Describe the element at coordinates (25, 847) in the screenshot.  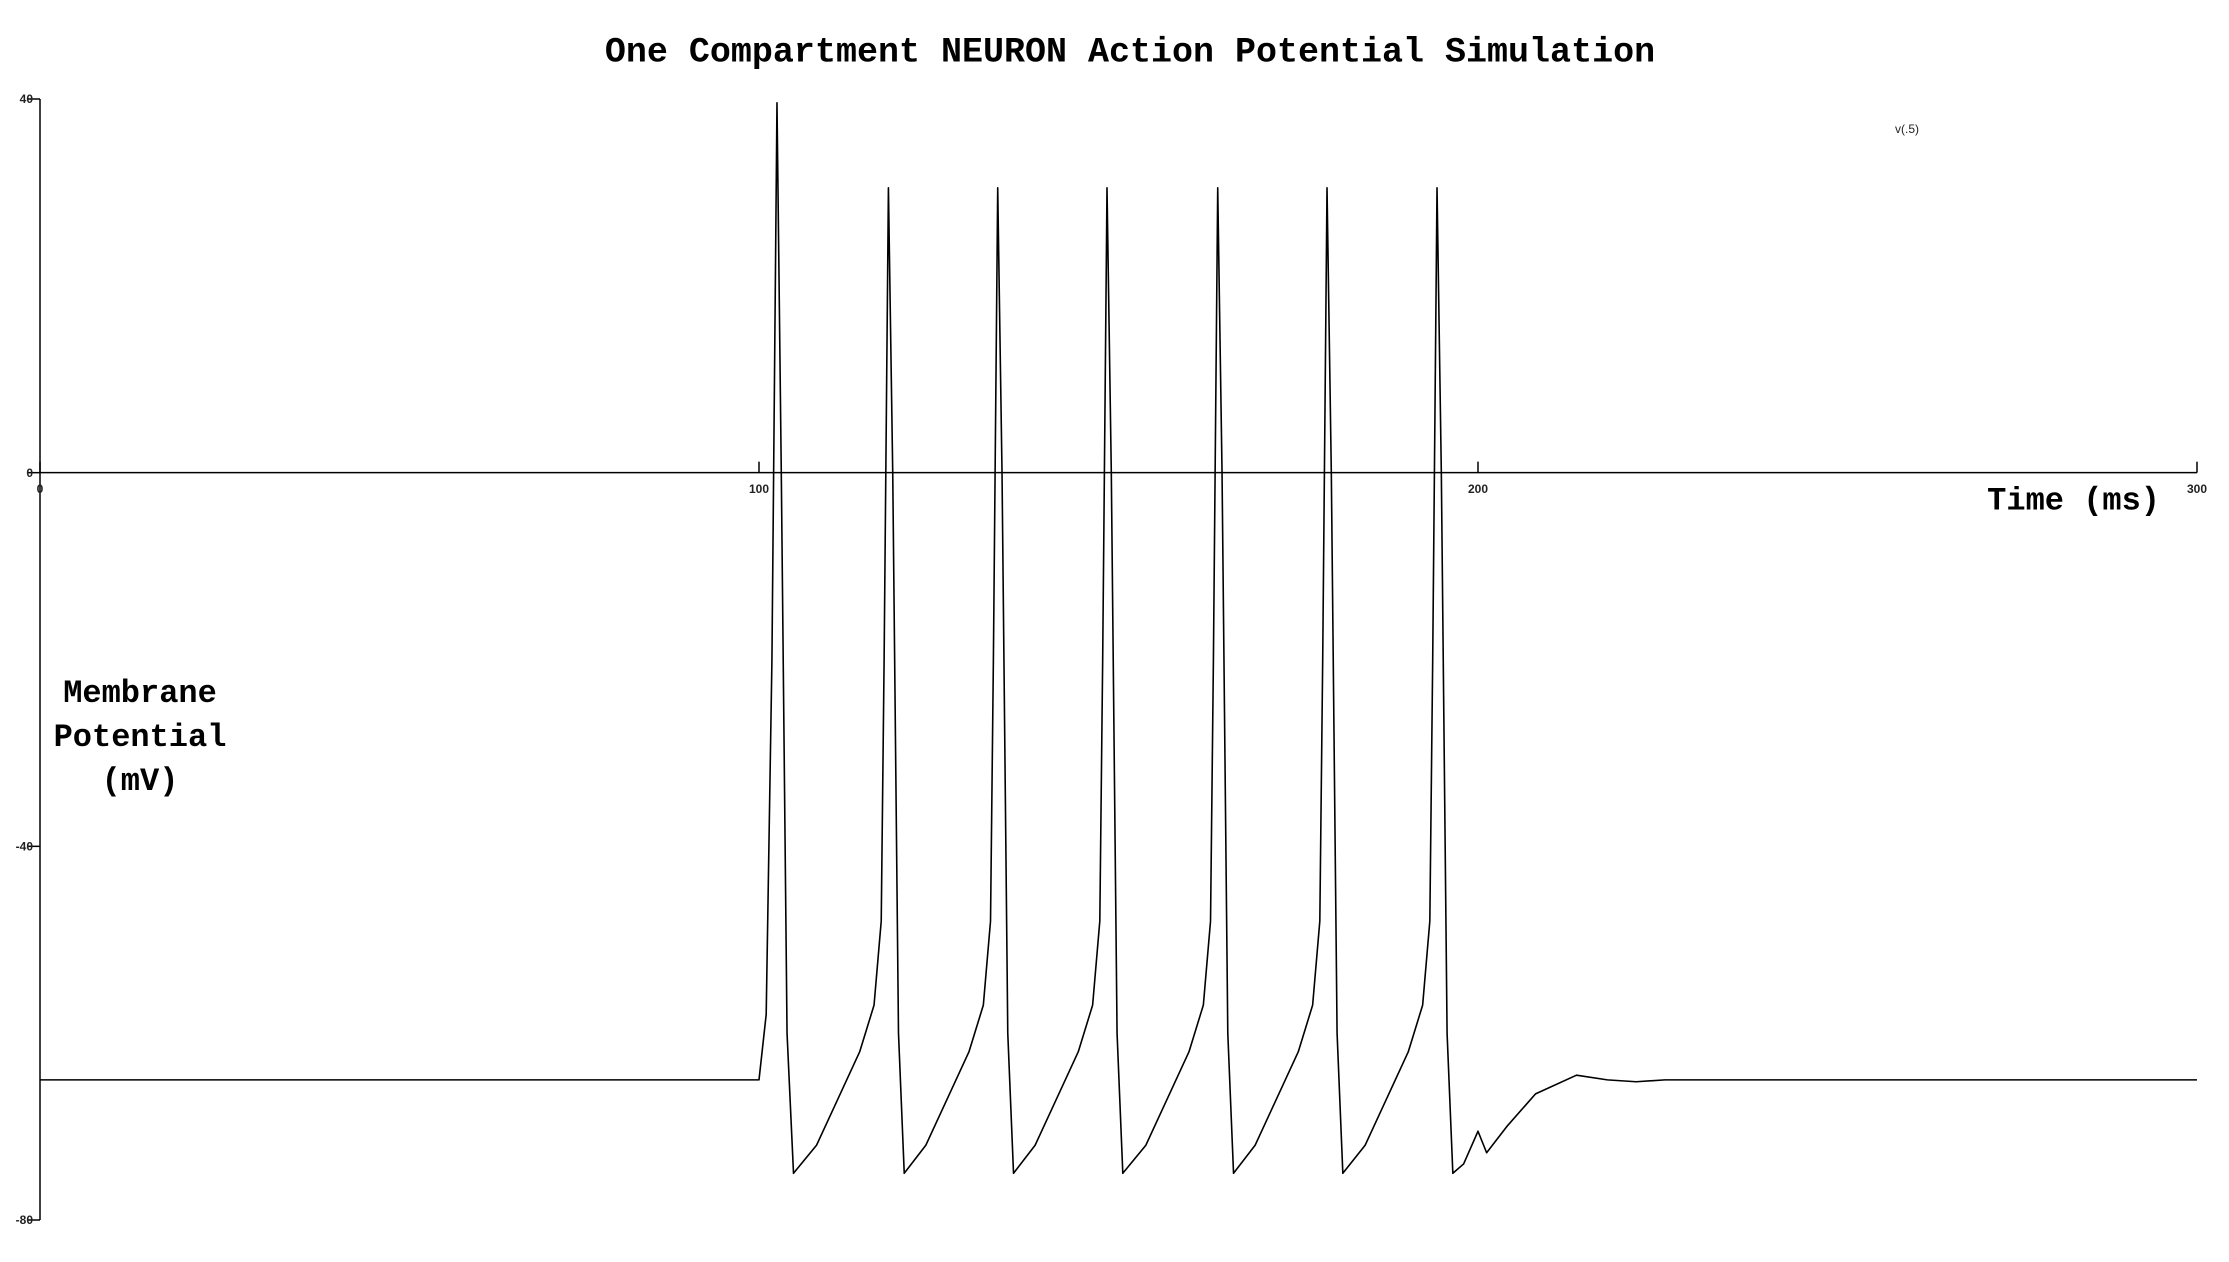
I see `y-tick-label: -40` at that location.